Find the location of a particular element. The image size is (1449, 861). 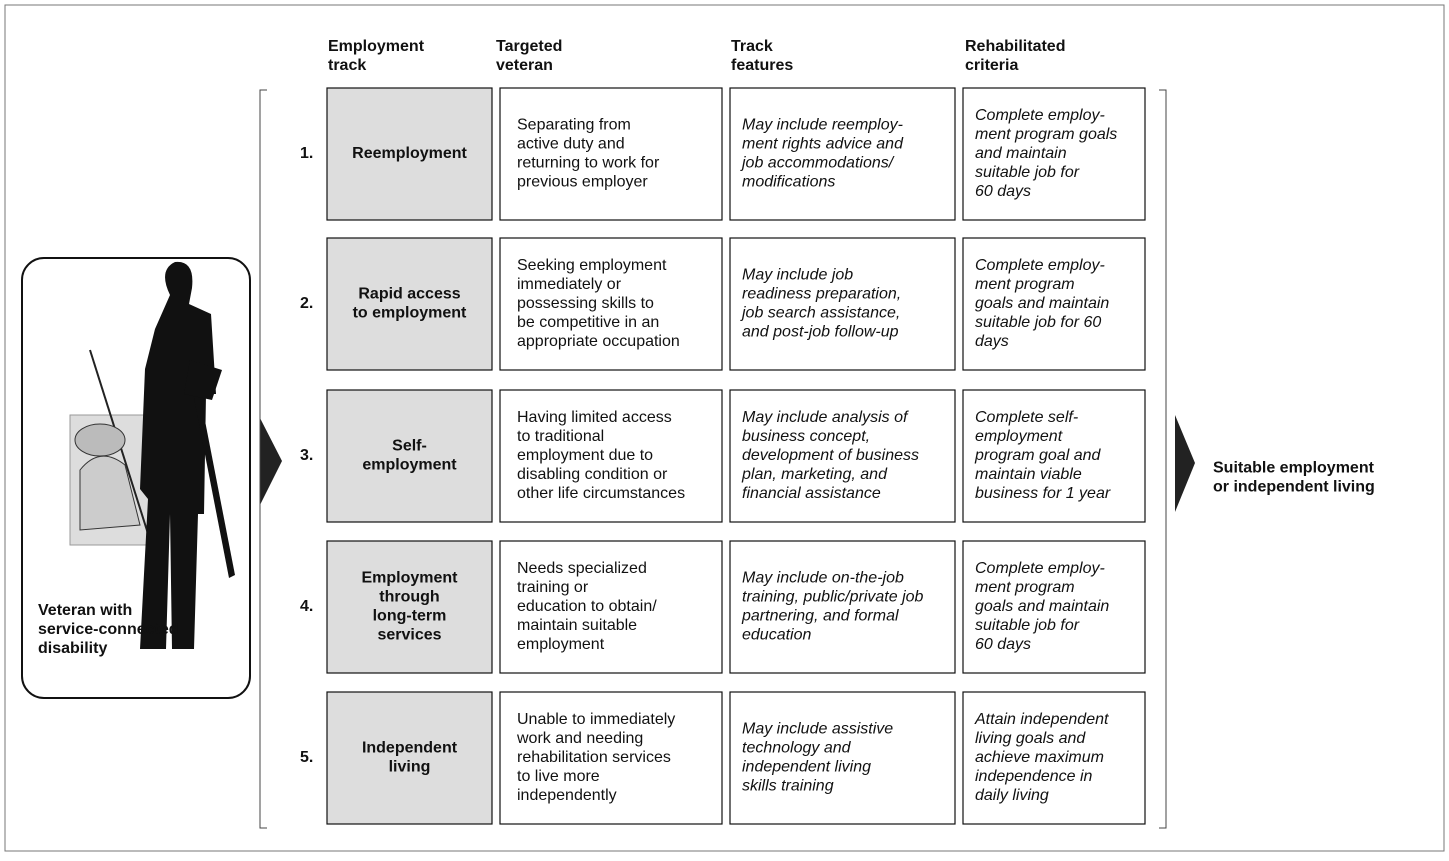

features-text: May include assistive is located at coordinates (817, 729).